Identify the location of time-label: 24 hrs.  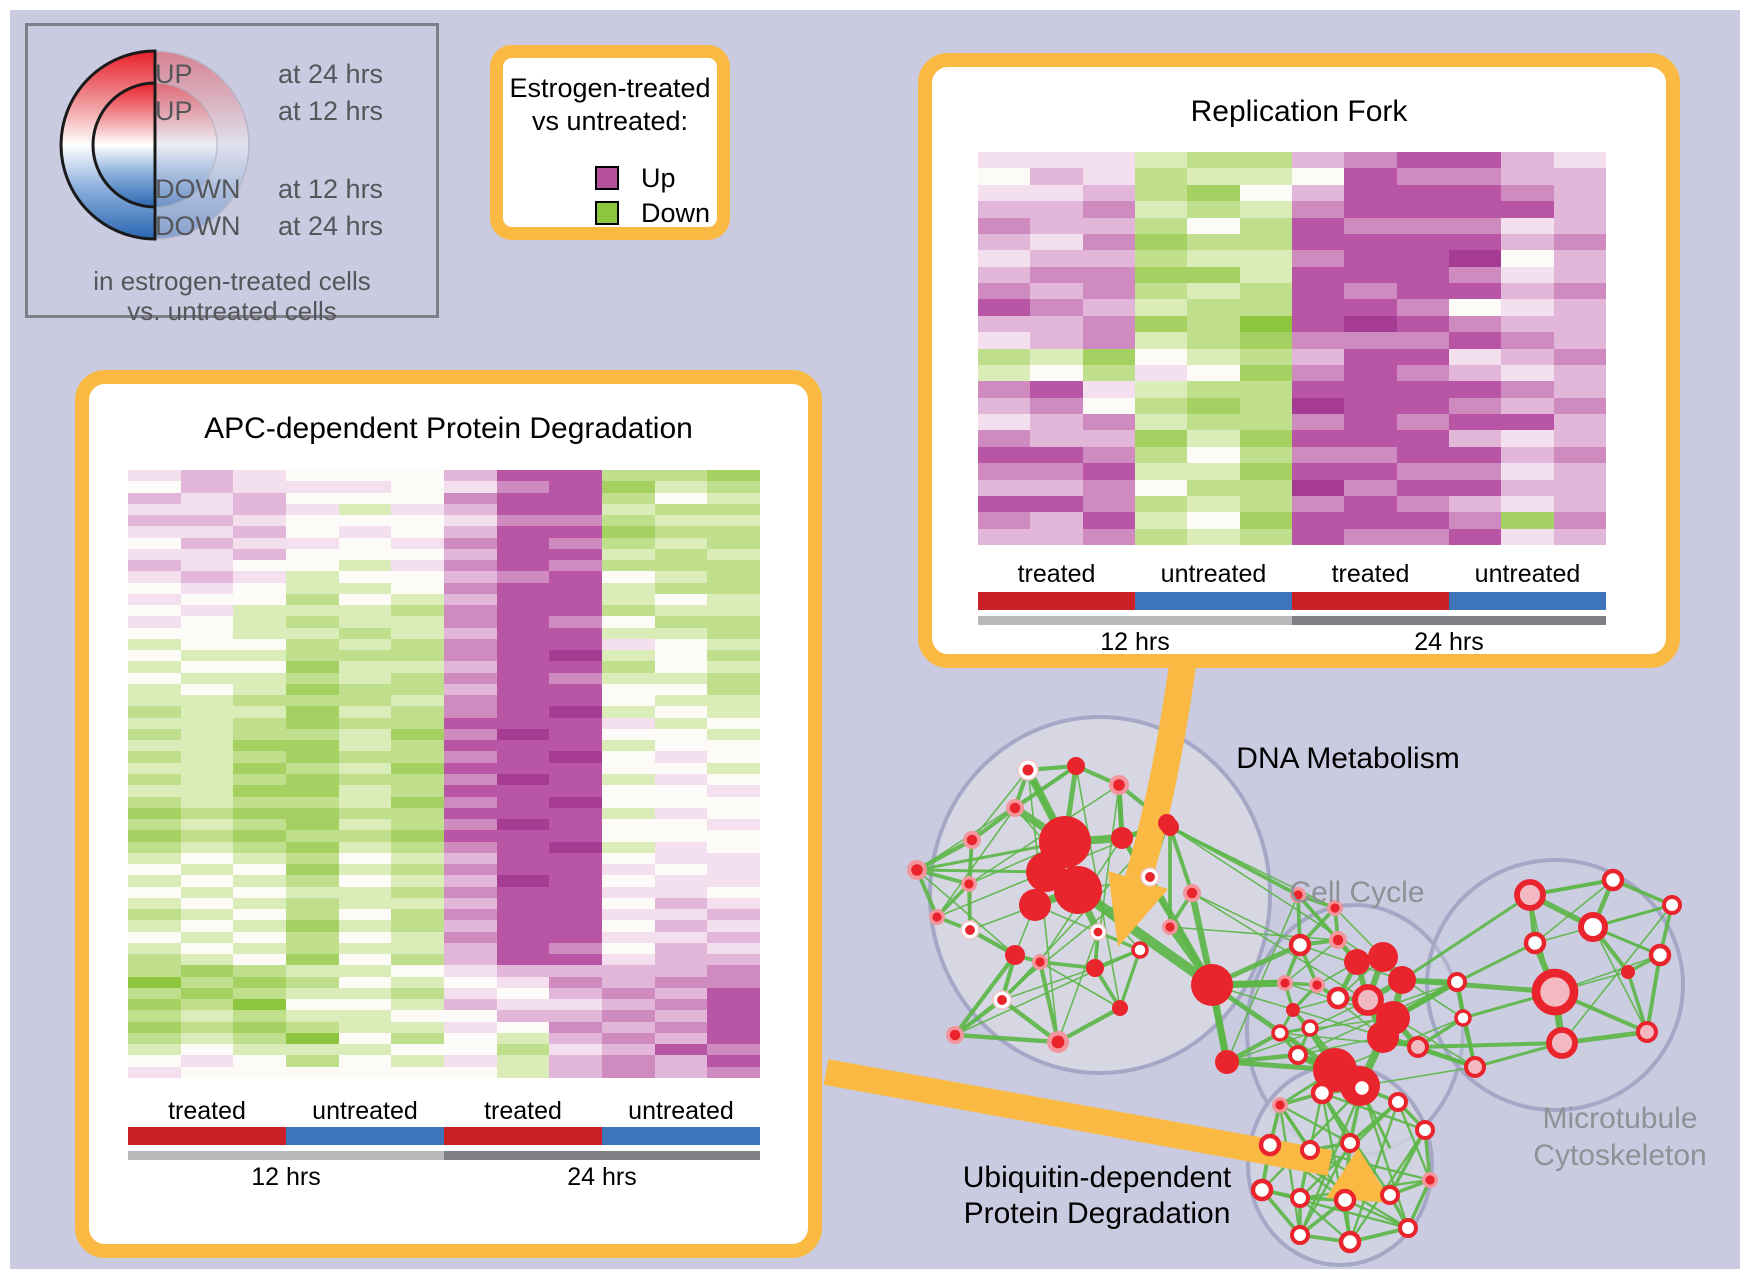
(602, 1177).